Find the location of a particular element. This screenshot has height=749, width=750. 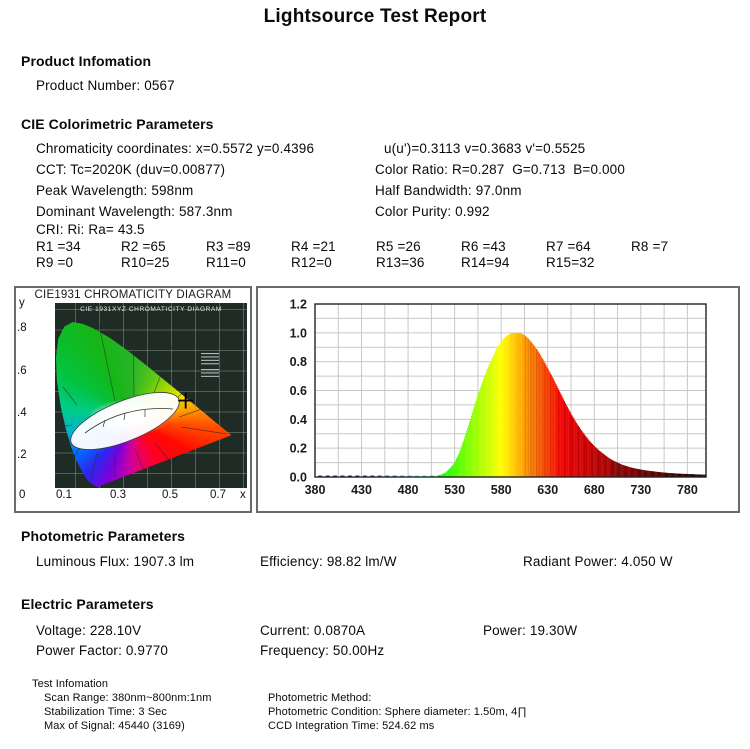

tick-label: .8 is located at coordinates (22, 328).